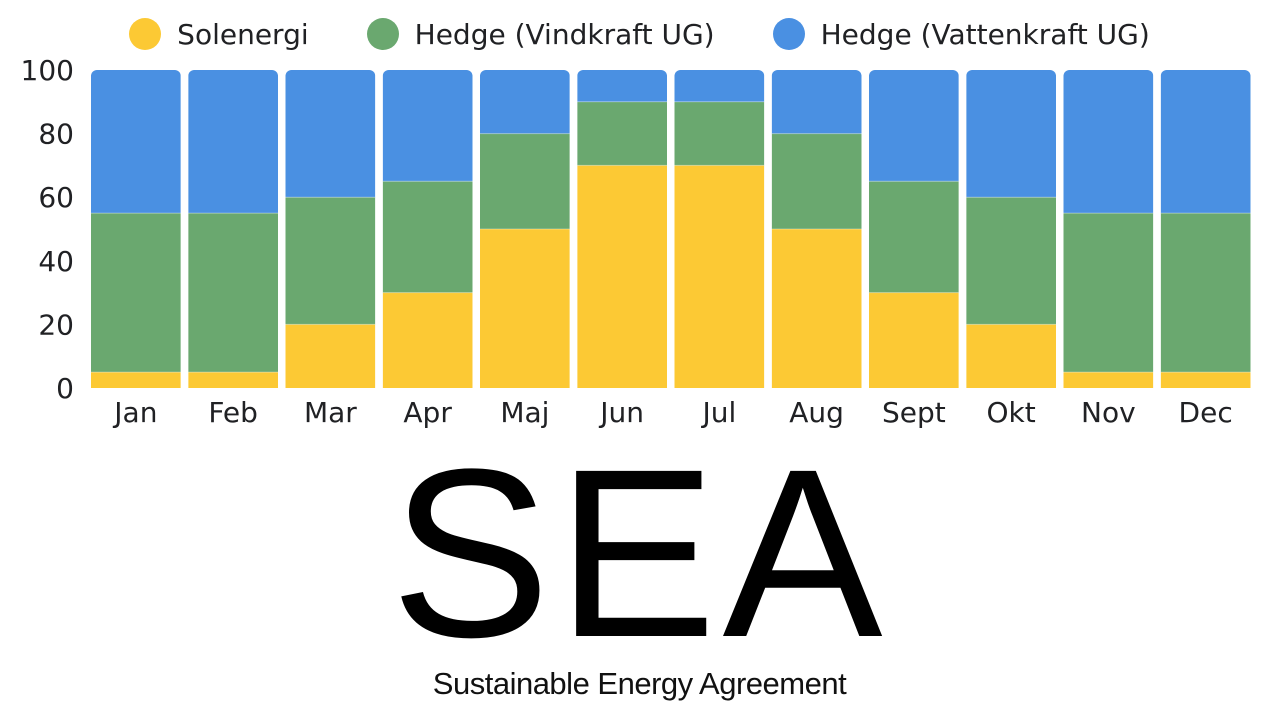  Describe the element at coordinates (65, 388) in the screenshot. I see `y-tick-label: 0` at that location.